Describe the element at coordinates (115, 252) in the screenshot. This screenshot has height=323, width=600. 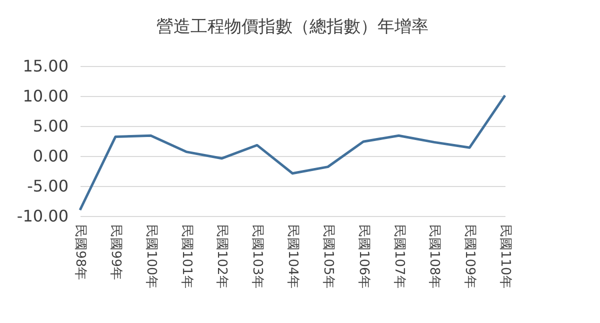
I see `x-tick-label: 民國99年` at that location.